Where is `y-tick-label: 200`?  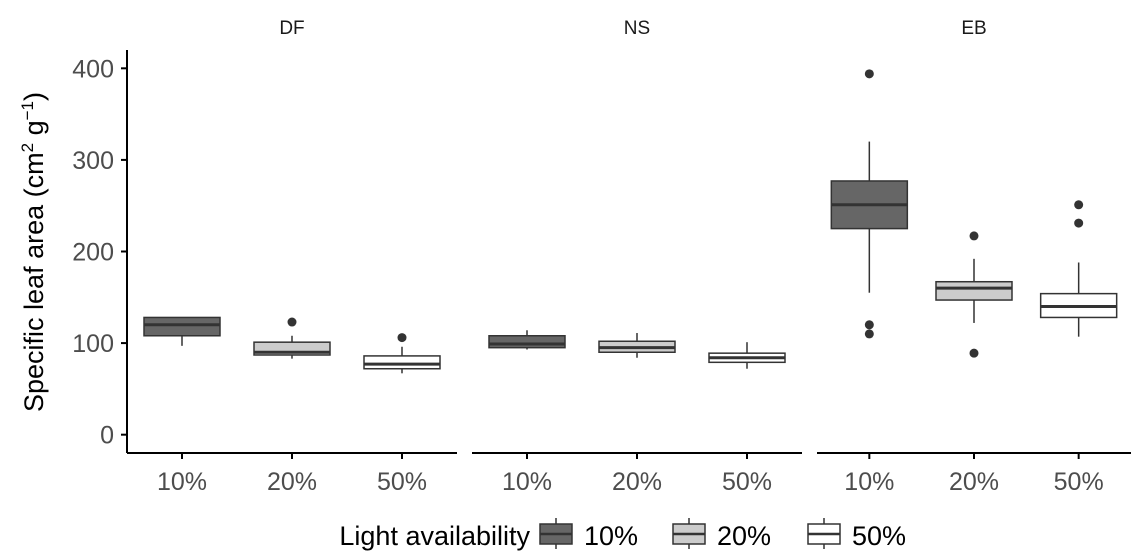 y-tick-label: 200 is located at coordinates (93, 253).